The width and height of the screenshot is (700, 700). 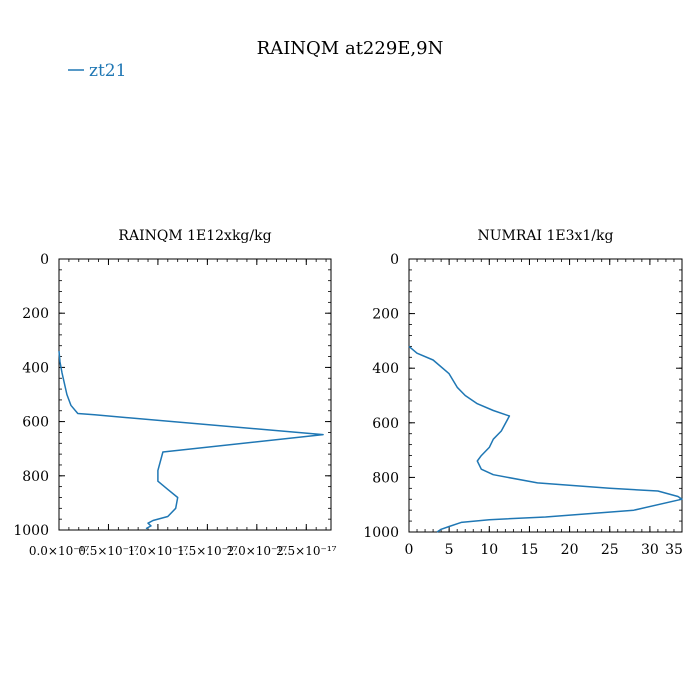 What do you see at coordinates (257, 551) in the screenshot?
I see `x-tick-label: 2.0×10⁻¹⁷` at bounding box center [257, 551].